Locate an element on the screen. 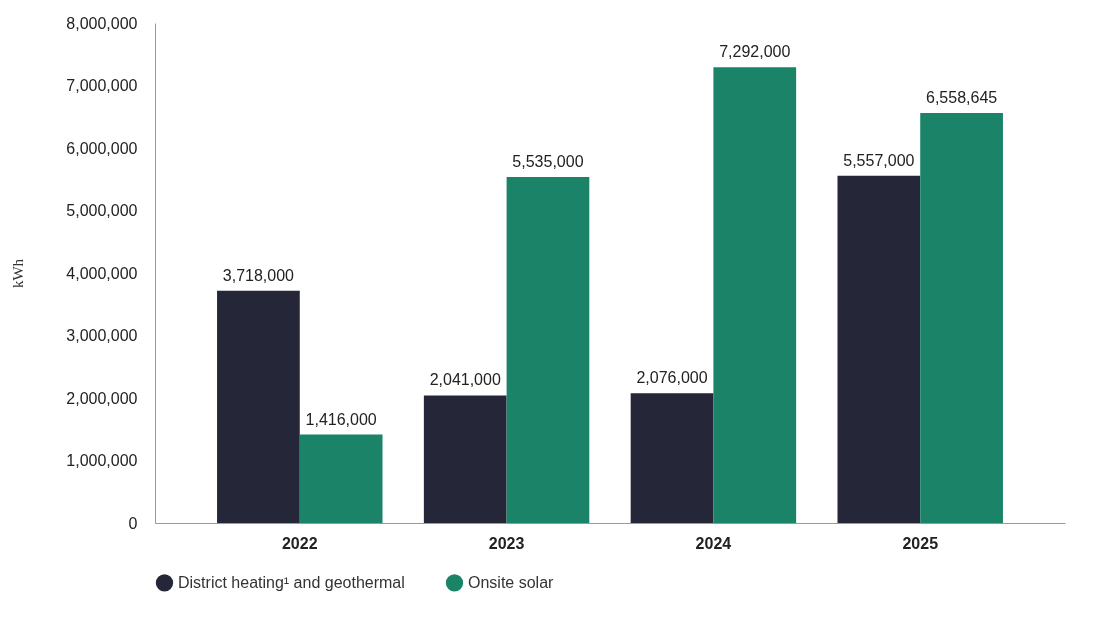 Image resolution: width=1098 pixels, height=619 pixels. data-label: 2,041,000 is located at coordinates (465, 380).